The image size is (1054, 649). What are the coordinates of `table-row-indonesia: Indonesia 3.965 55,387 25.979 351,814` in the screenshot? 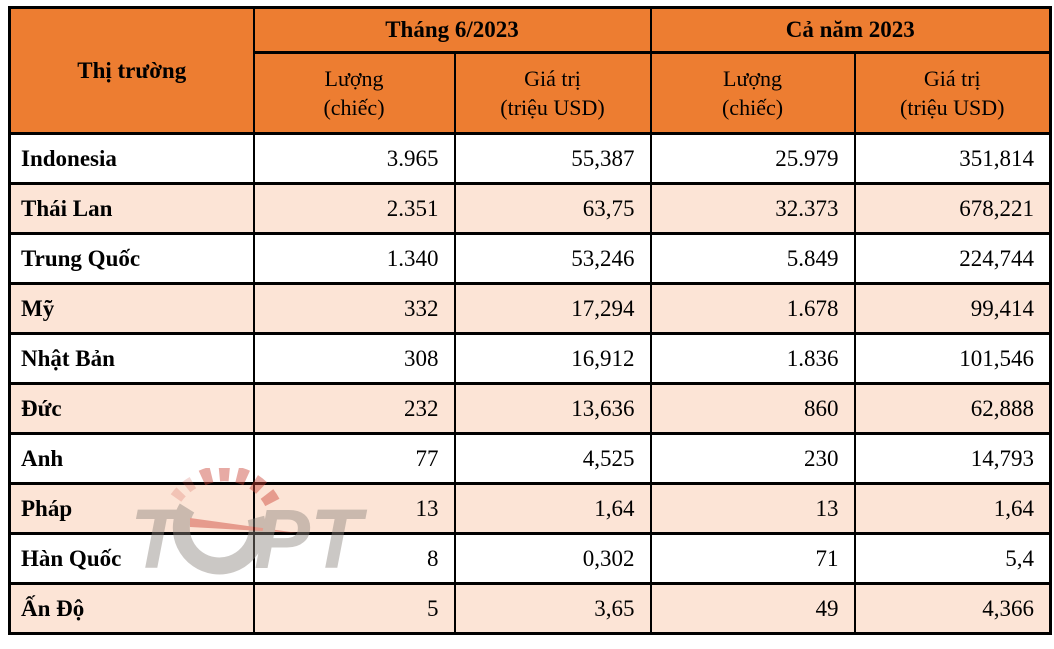 It's located at (530, 158).